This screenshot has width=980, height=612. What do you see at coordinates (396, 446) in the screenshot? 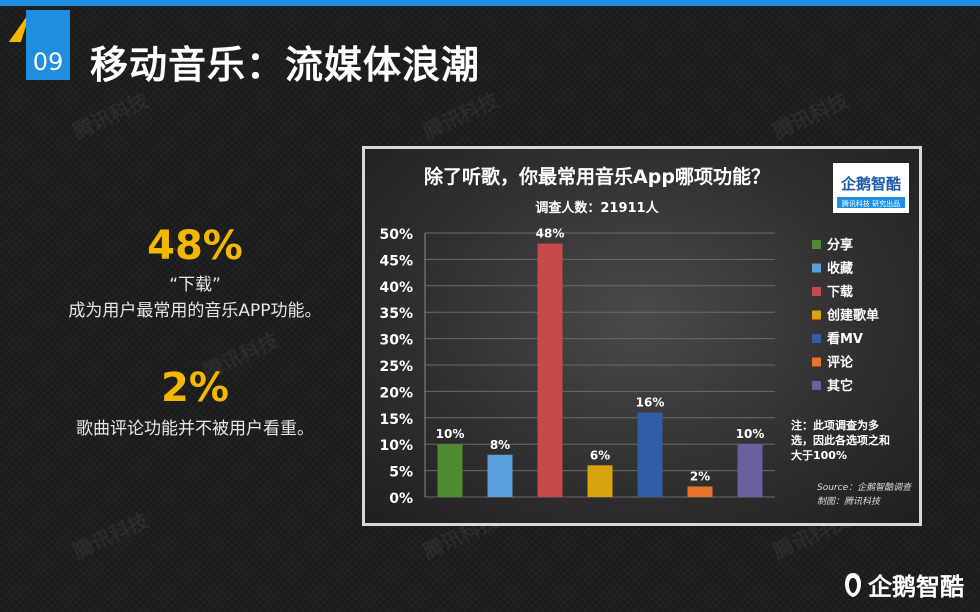
I see `y-tick-label: 10%` at bounding box center [396, 446].